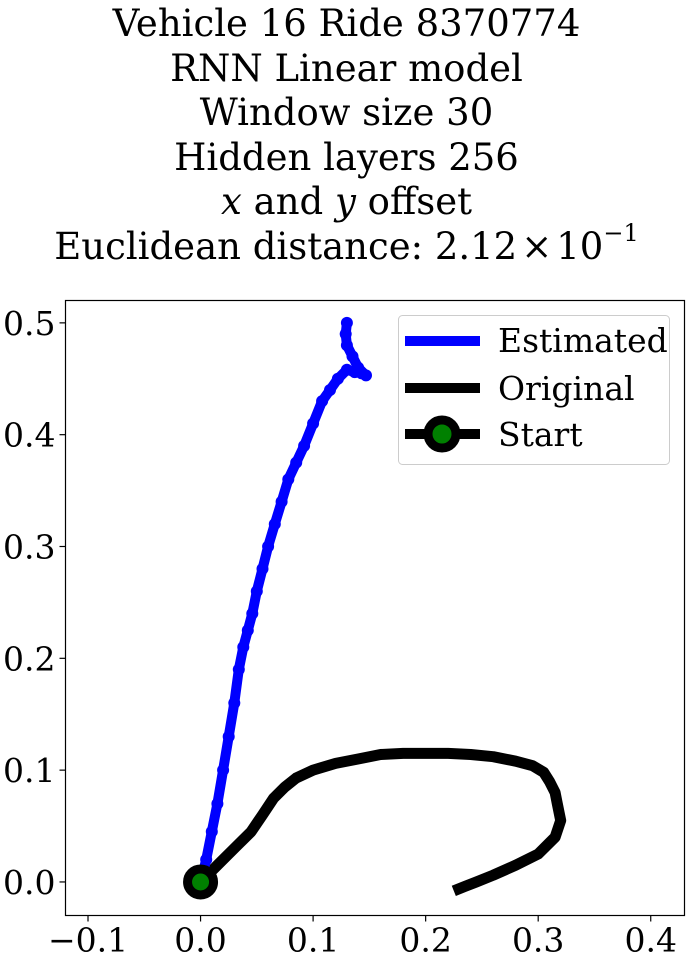 This screenshot has height=963, width=693. I want to click on title-times: ×, so click(537, 246).